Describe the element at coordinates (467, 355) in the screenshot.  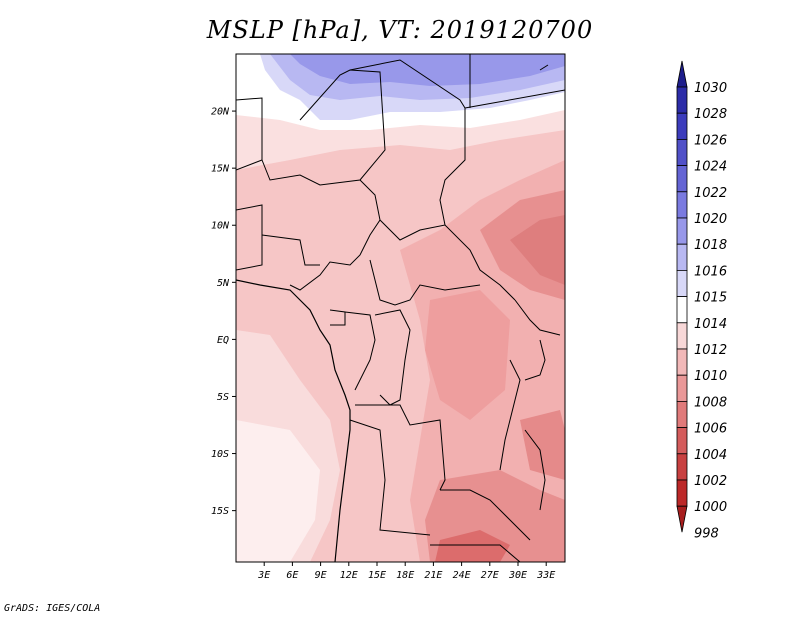
I see `field-1009-congo` at that location.